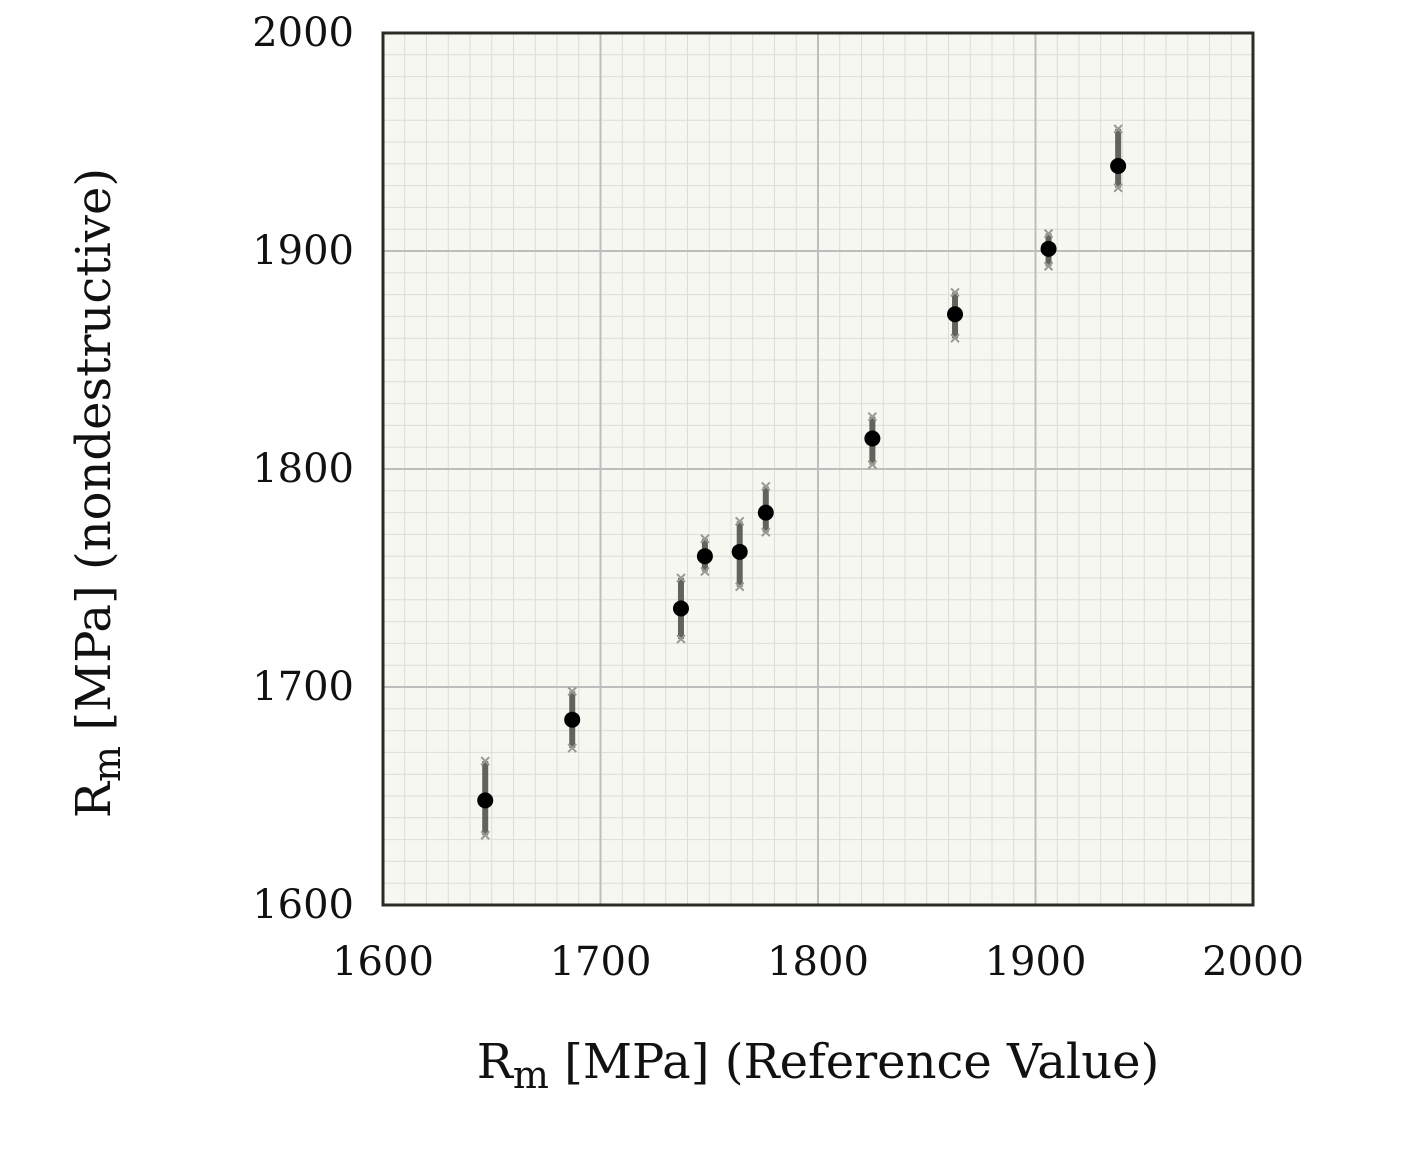  What do you see at coordinates (383, 962) in the screenshot?
I see `x-tick-label: 1600` at bounding box center [383, 962].